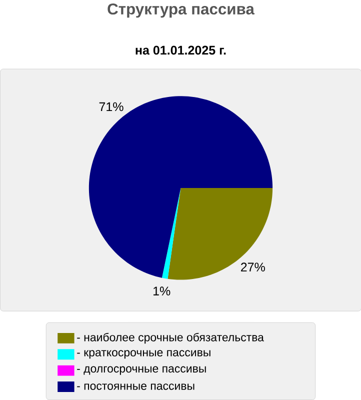 Image resolution: width=361 pixels, height=400 pixels. Describe the element at coordinates (181, 50) in the screenshot. I see `chart-subtitle: на 01.01.2025 г.` at that location.